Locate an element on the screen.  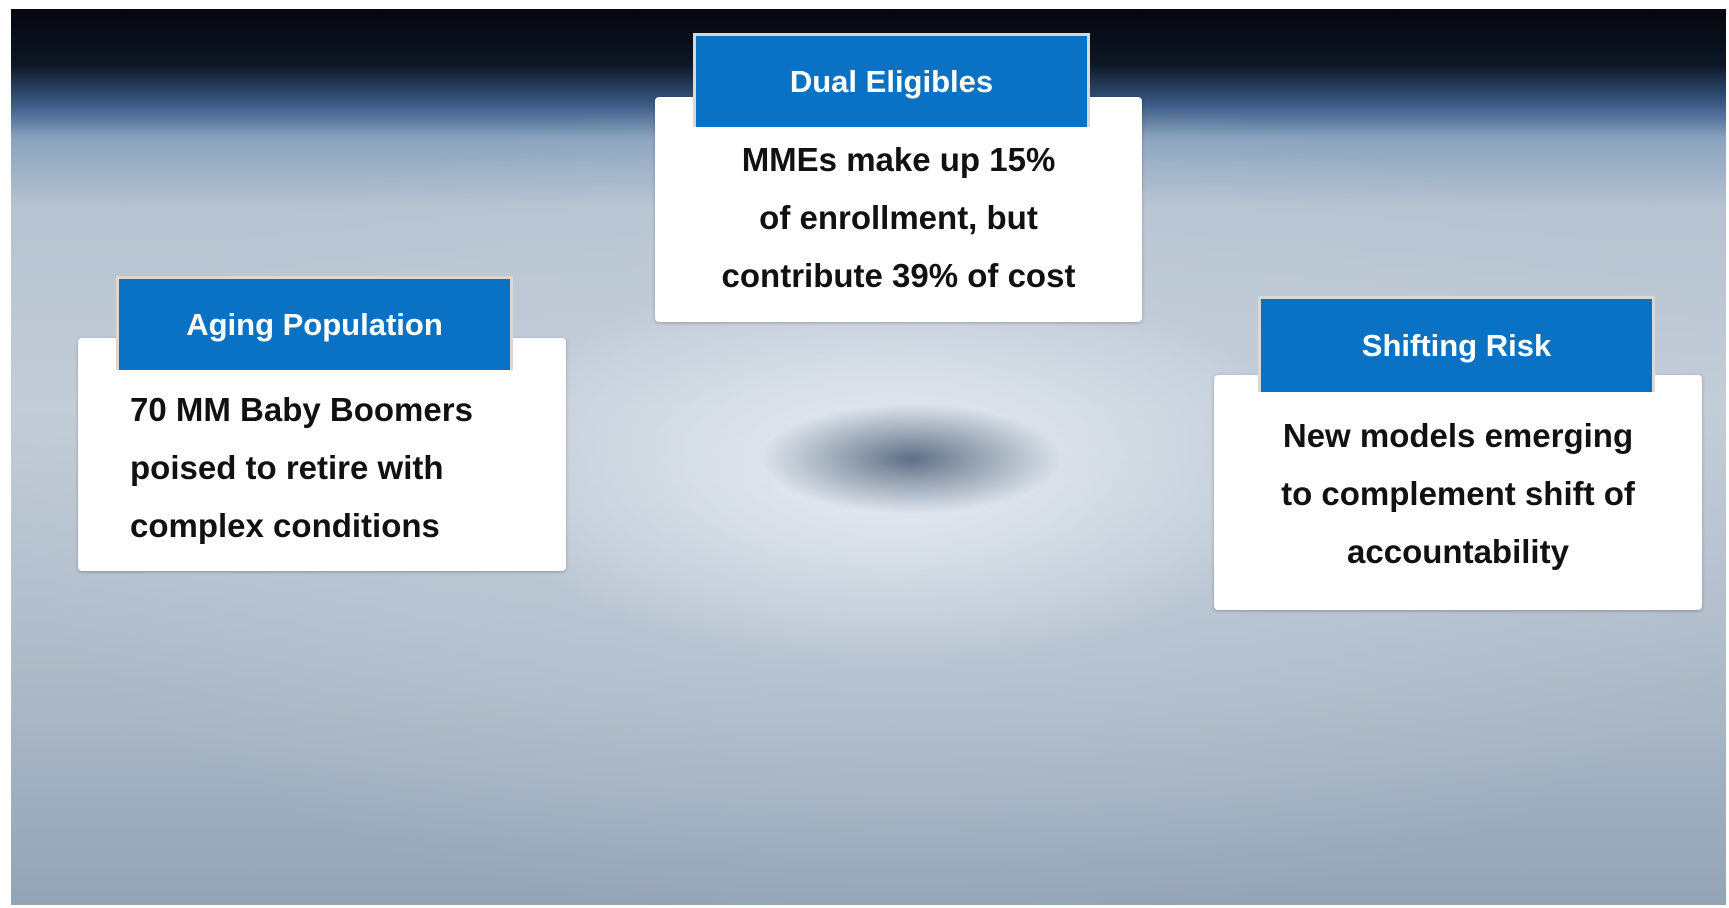
card-text: New models emerging is located at coordinates (1458, 435).